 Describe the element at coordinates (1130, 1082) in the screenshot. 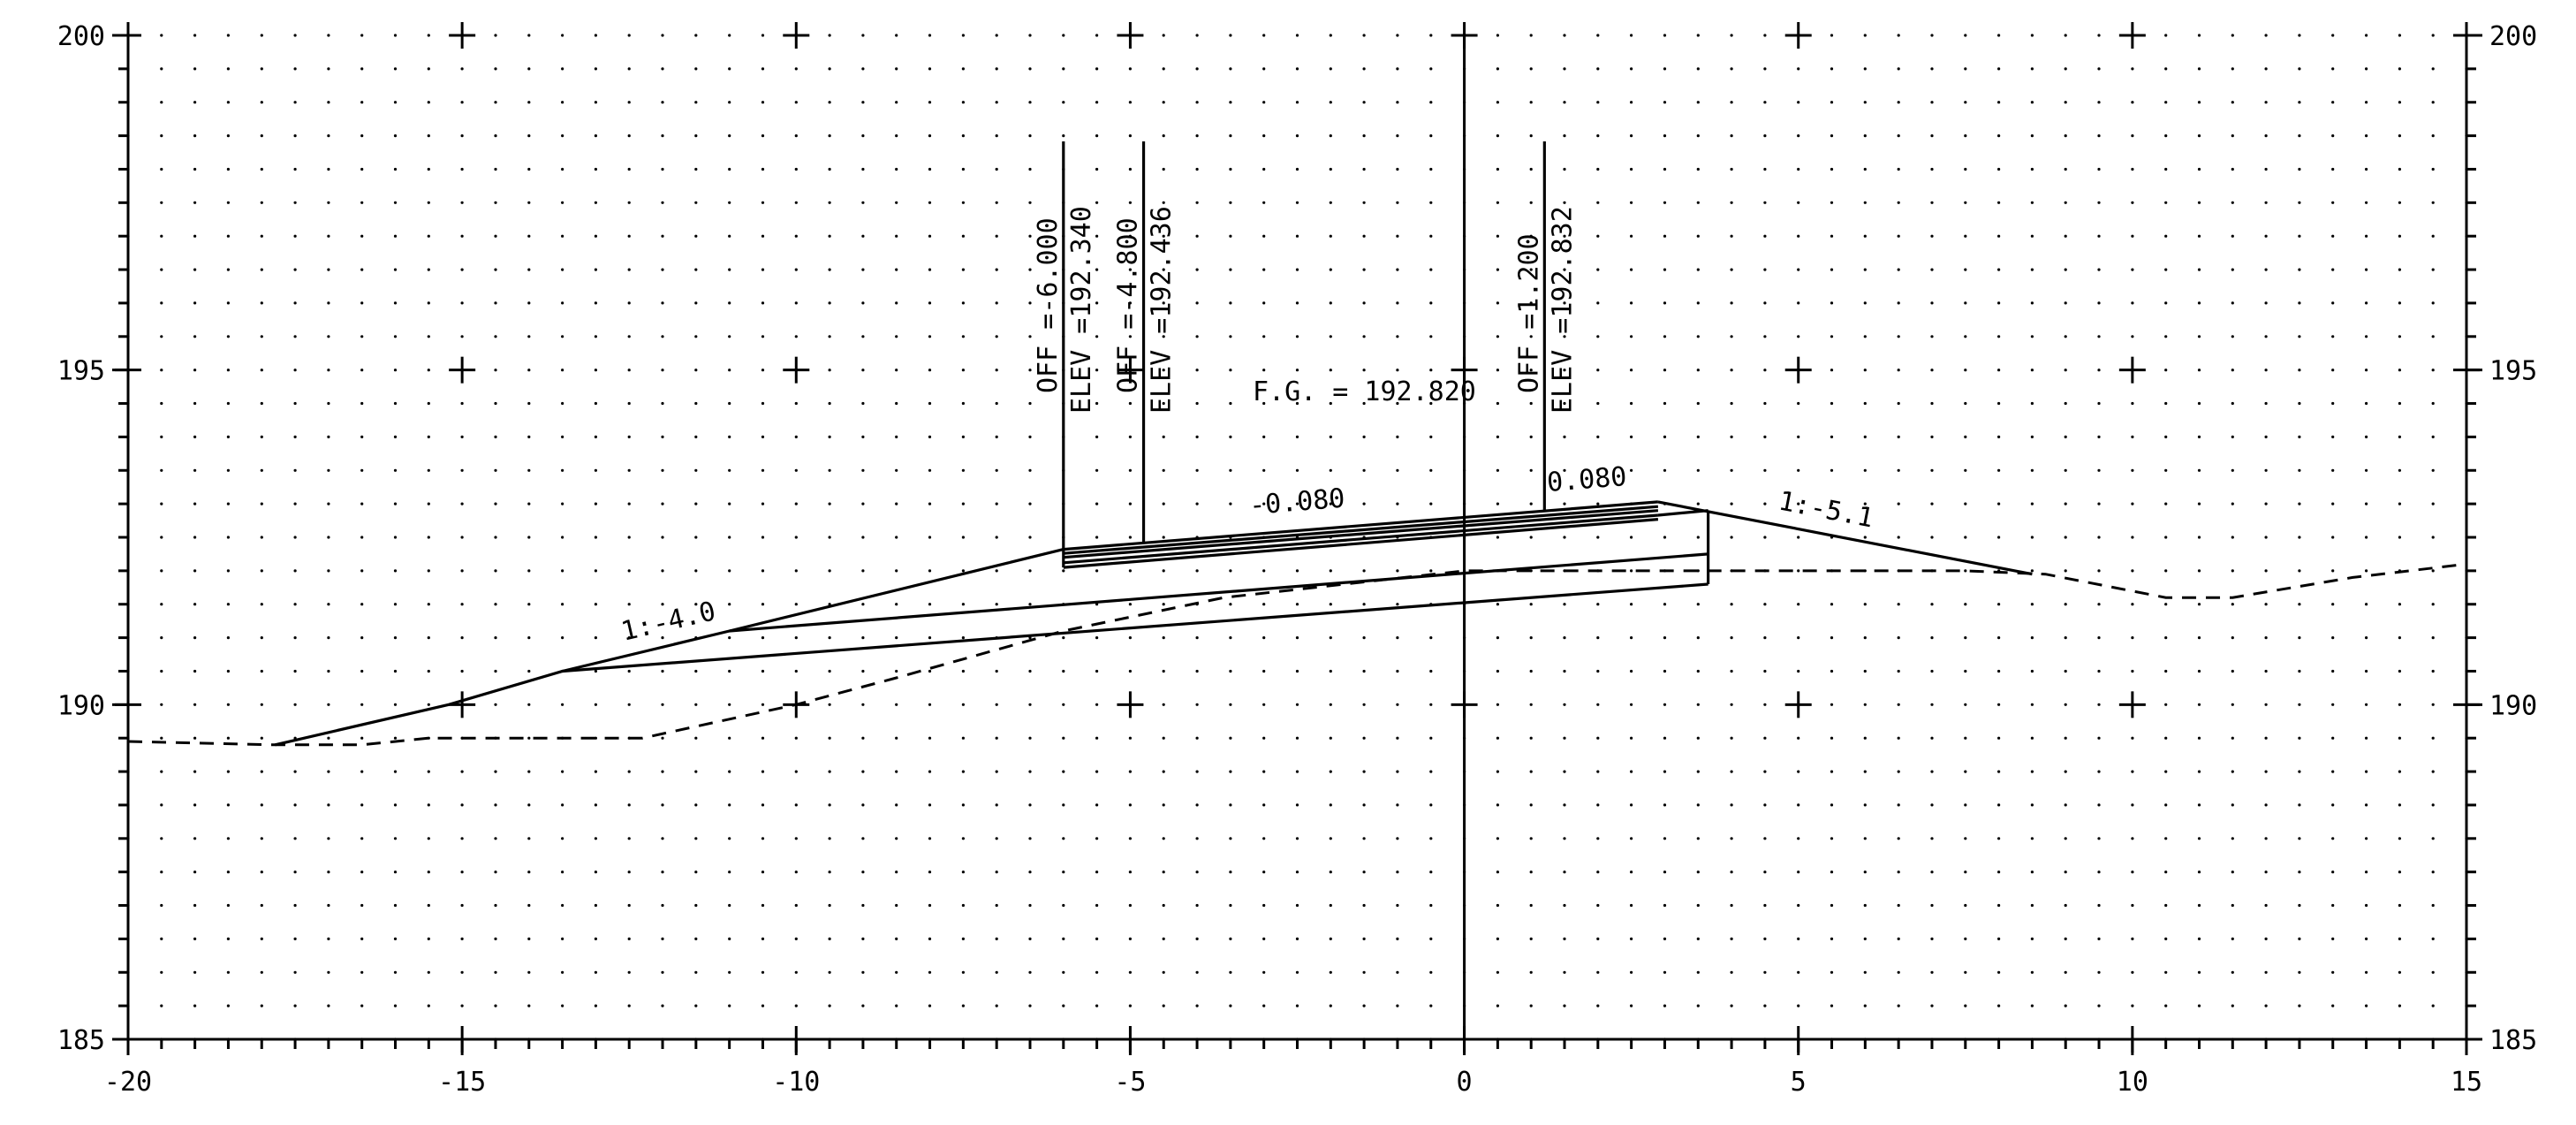

I see `x-tick-label: -5` at that location.